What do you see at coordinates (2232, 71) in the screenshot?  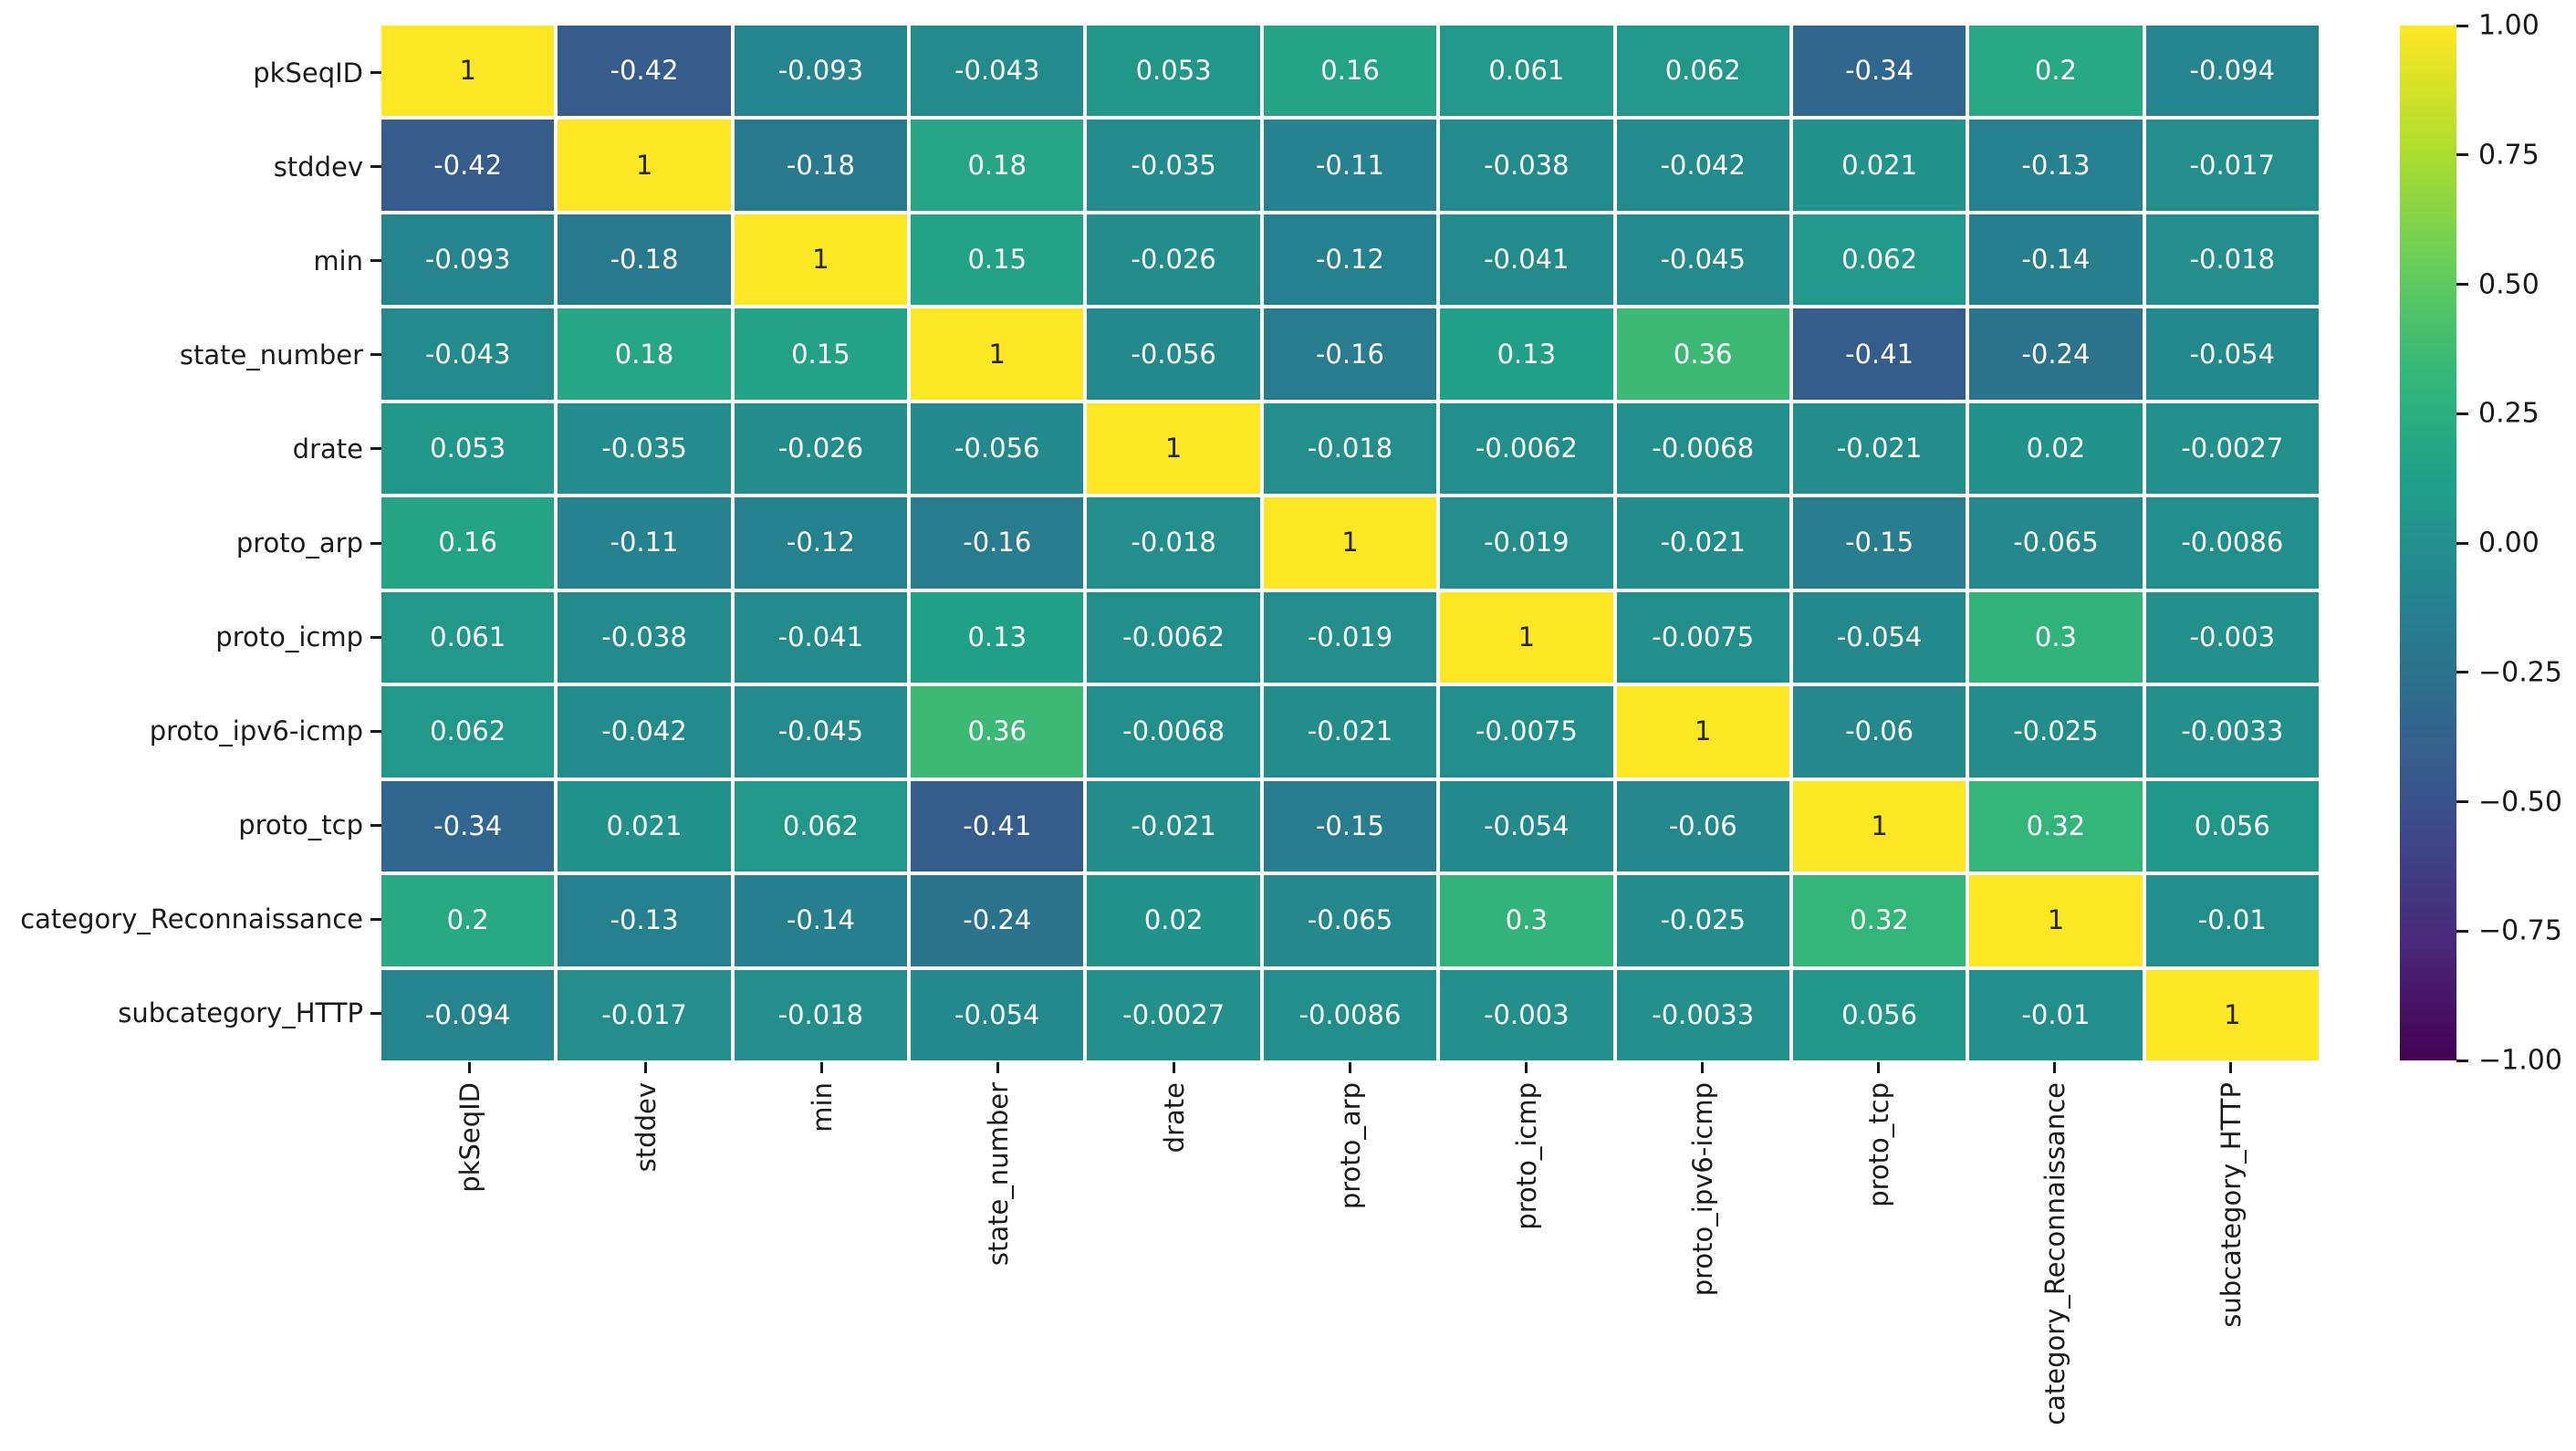 I see `heatmap-cell: -0.094` at bounding box center [2232, 71].